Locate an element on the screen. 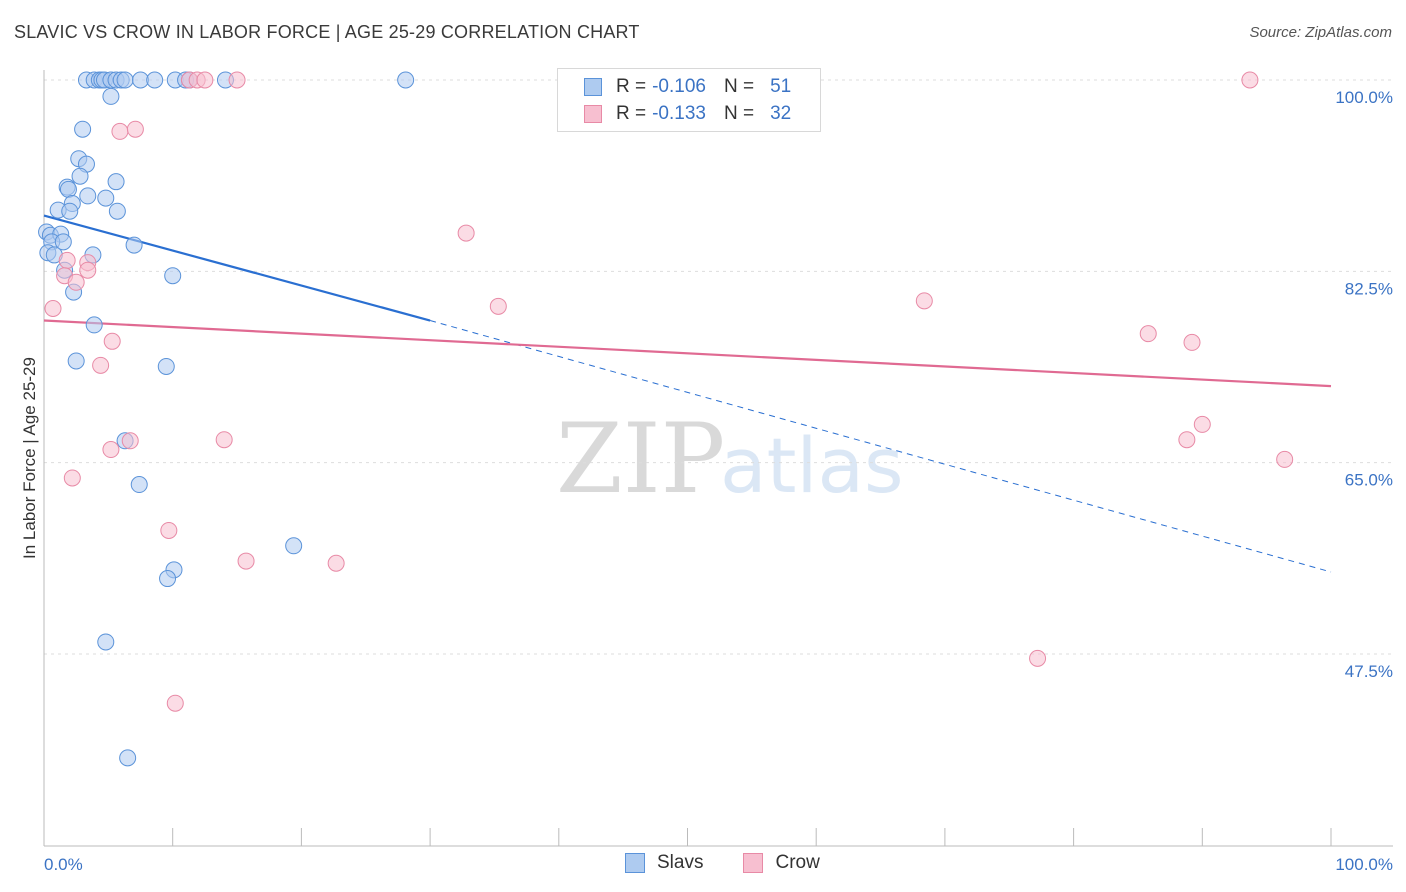  watermark-zip: ZIP is located at coordinates (640, 459).